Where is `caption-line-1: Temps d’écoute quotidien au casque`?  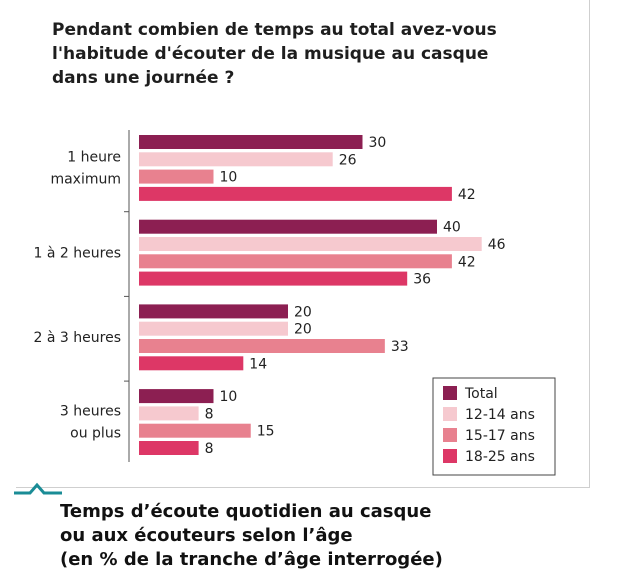
caption-line-1: Temps d’écoute quotidien au casque is located at coordinates (246, 511).